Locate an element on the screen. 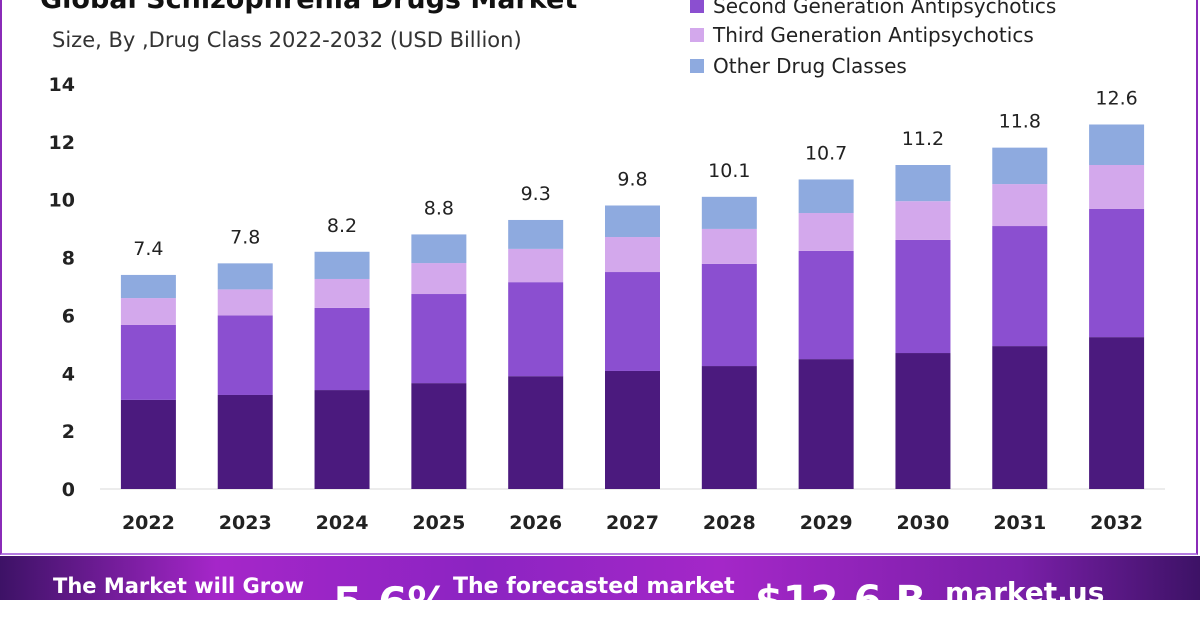 This screenshot has width=1200, height=627. forecast-text: The forecasted market is located at coordinates (594, 586).